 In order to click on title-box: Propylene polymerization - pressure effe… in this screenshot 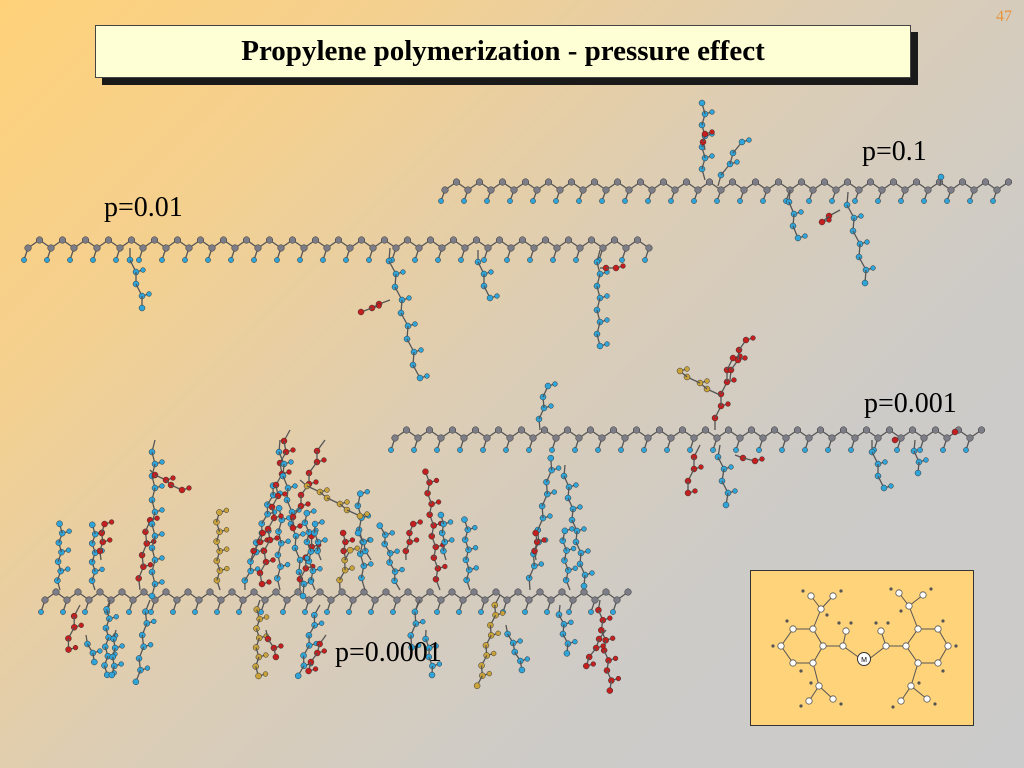, I will do `click(503, 51)`.